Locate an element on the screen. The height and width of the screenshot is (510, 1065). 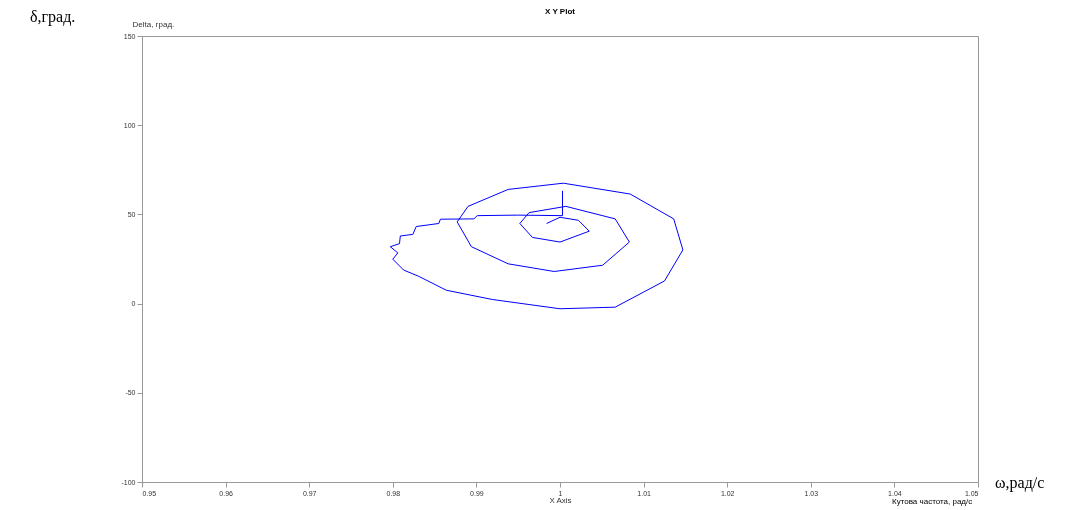
line-series is located at coordinates (536, 246).